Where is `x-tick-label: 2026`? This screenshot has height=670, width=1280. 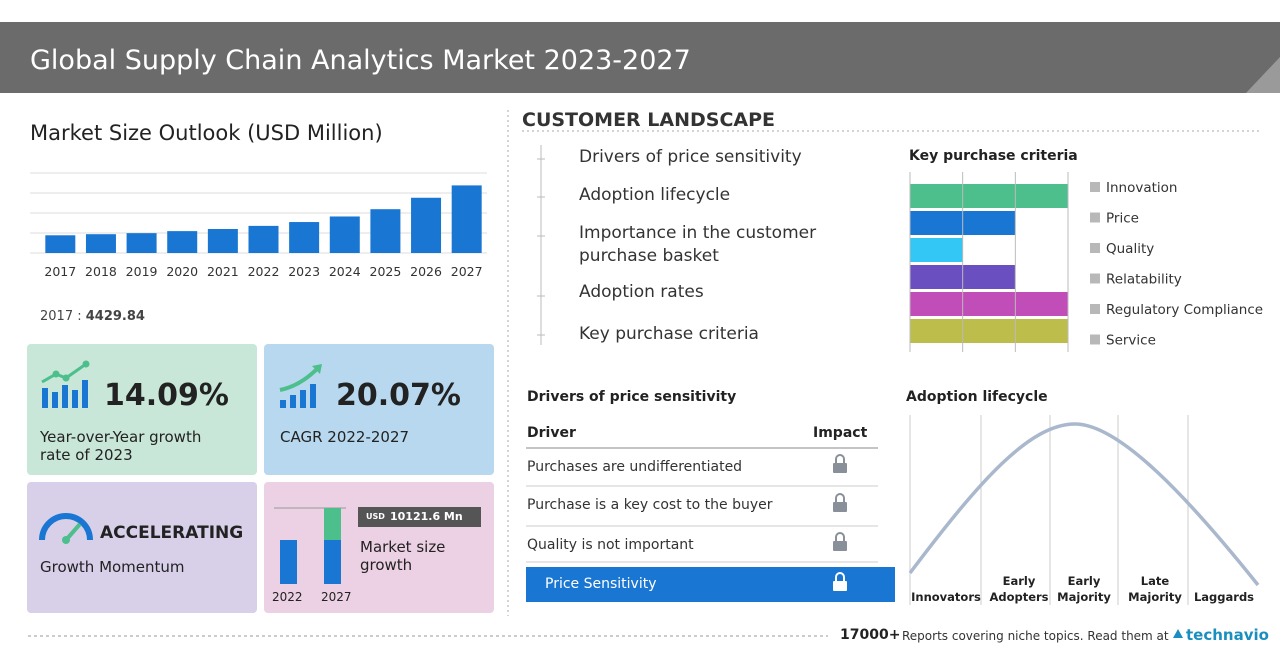
x-tick-label: 2026 is located at coordinates (426, 271).